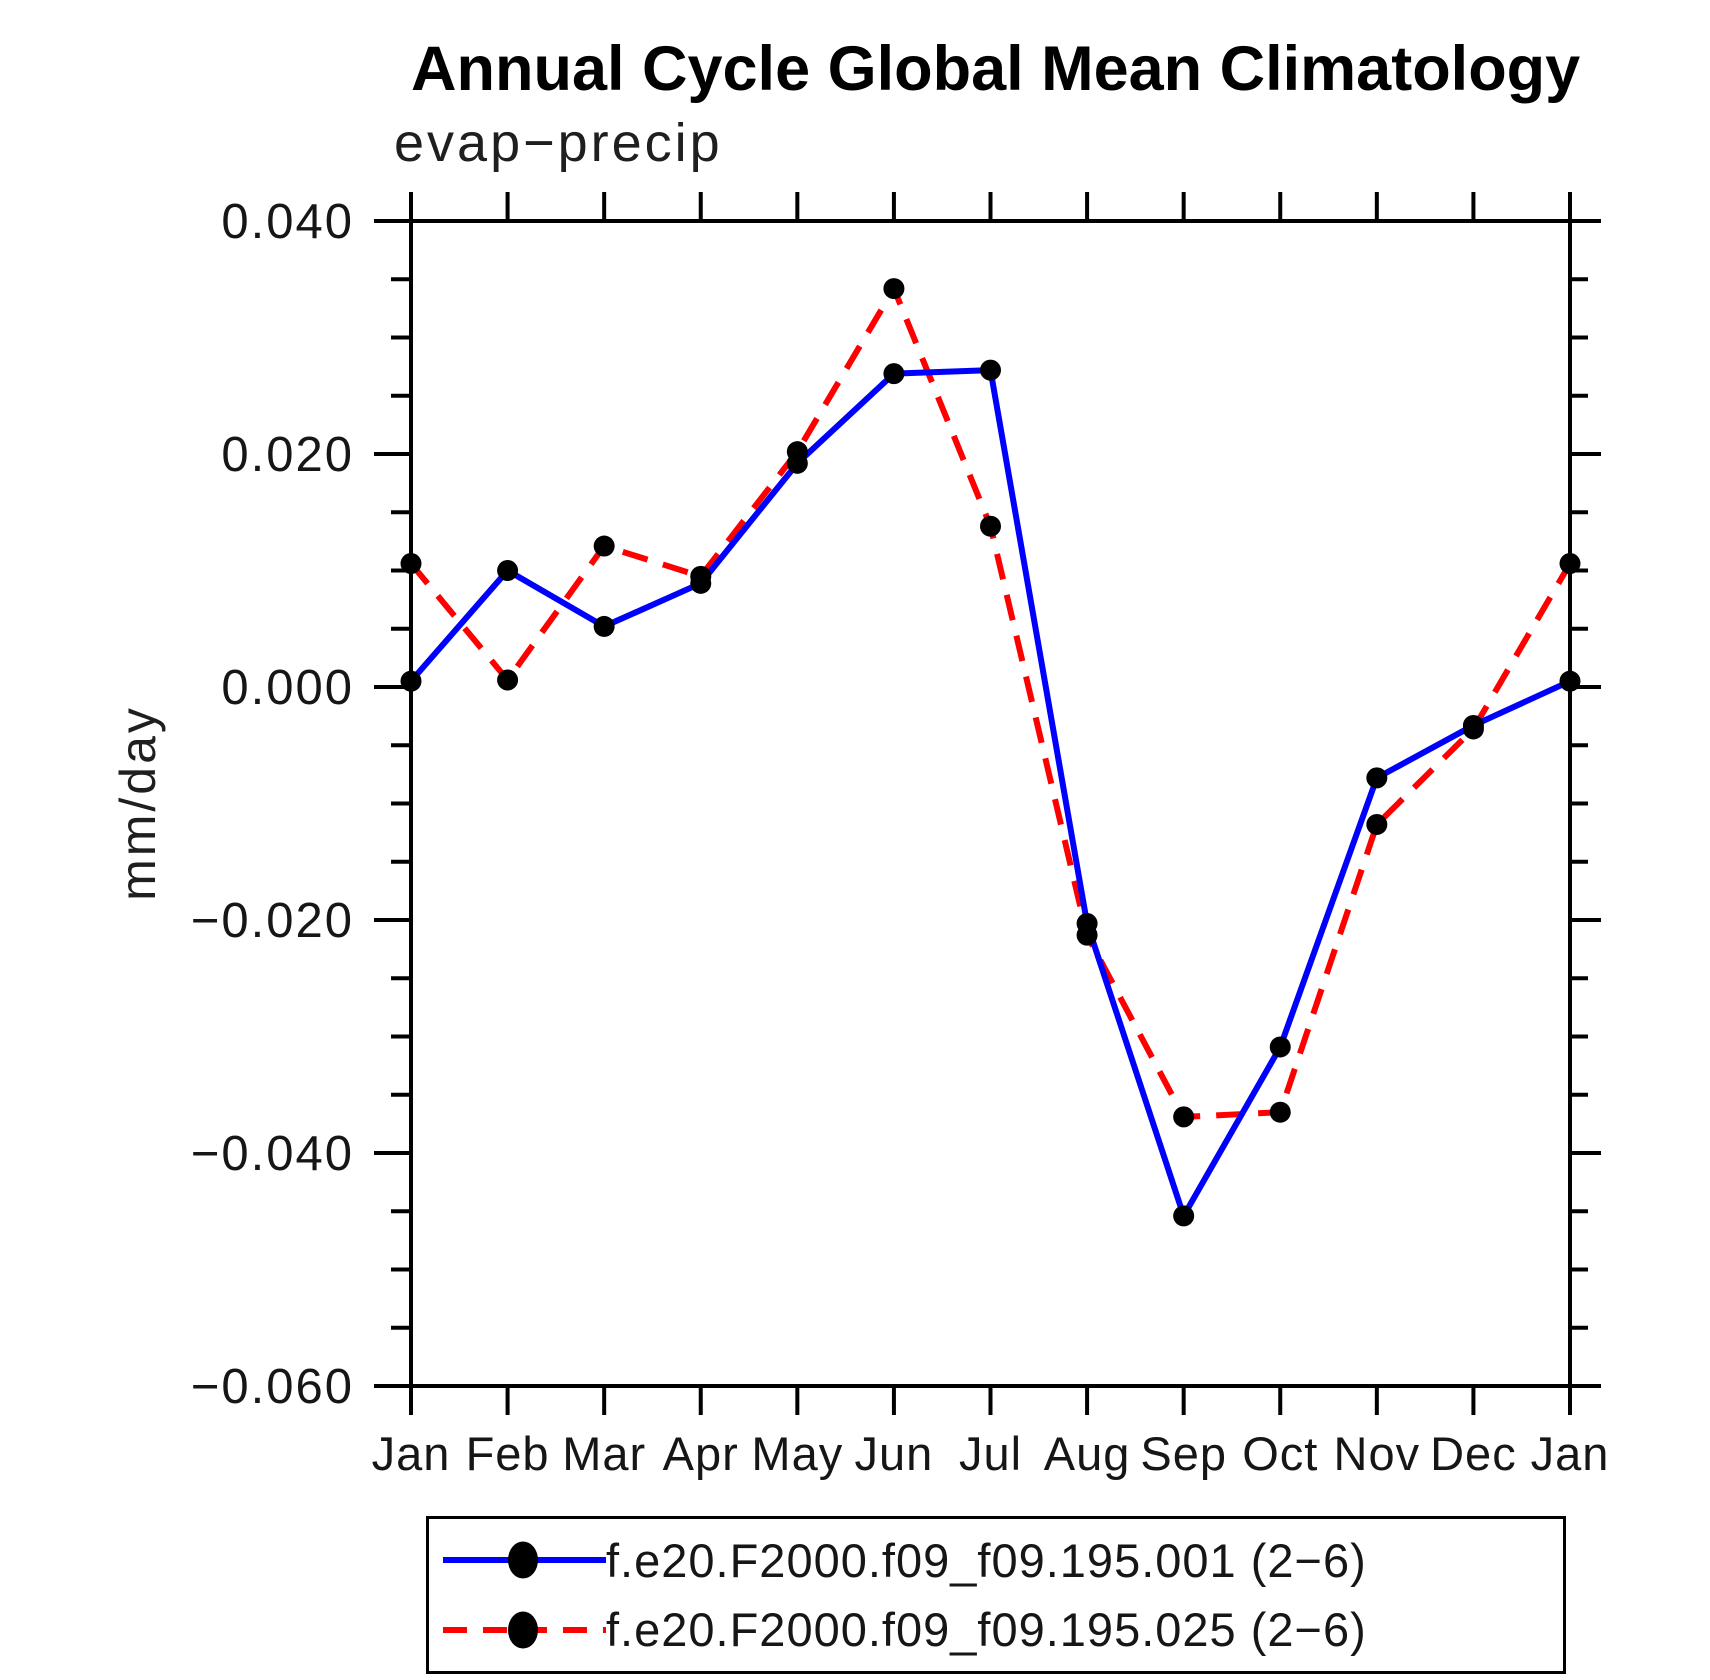 This screenshot has height=1680, width=1710. I want to click on y-tick-label: 0.040, so click(287, 222).